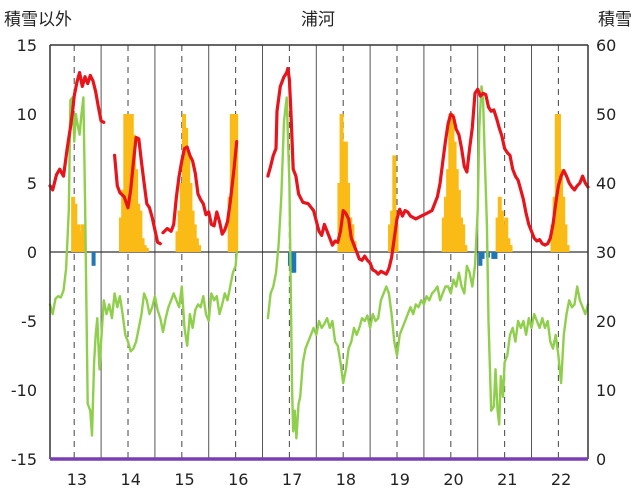  Describe the element at coordinates (601, 459) in the screenshot. I see `right-tick-label-6: 0` at that location.